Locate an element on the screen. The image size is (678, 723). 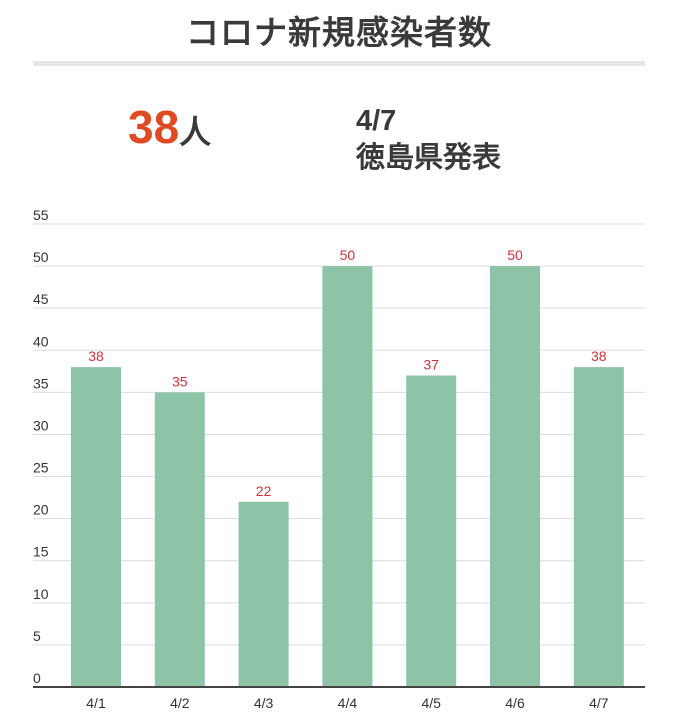
y-tick-label: 30 is located at coordinates (41, 425).